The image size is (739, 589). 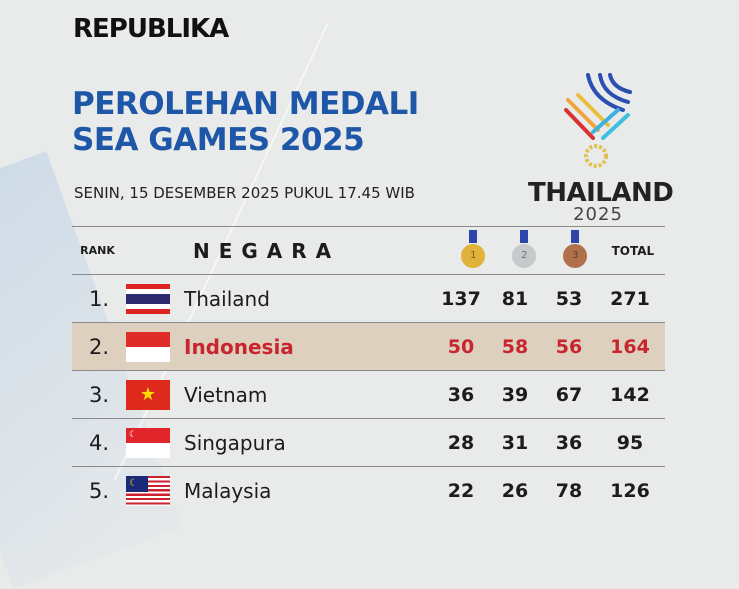 What do you see at coordinates (569, 394) in the screenshot?
I see `bronze-count: 67` at bounding box center [569, 394].